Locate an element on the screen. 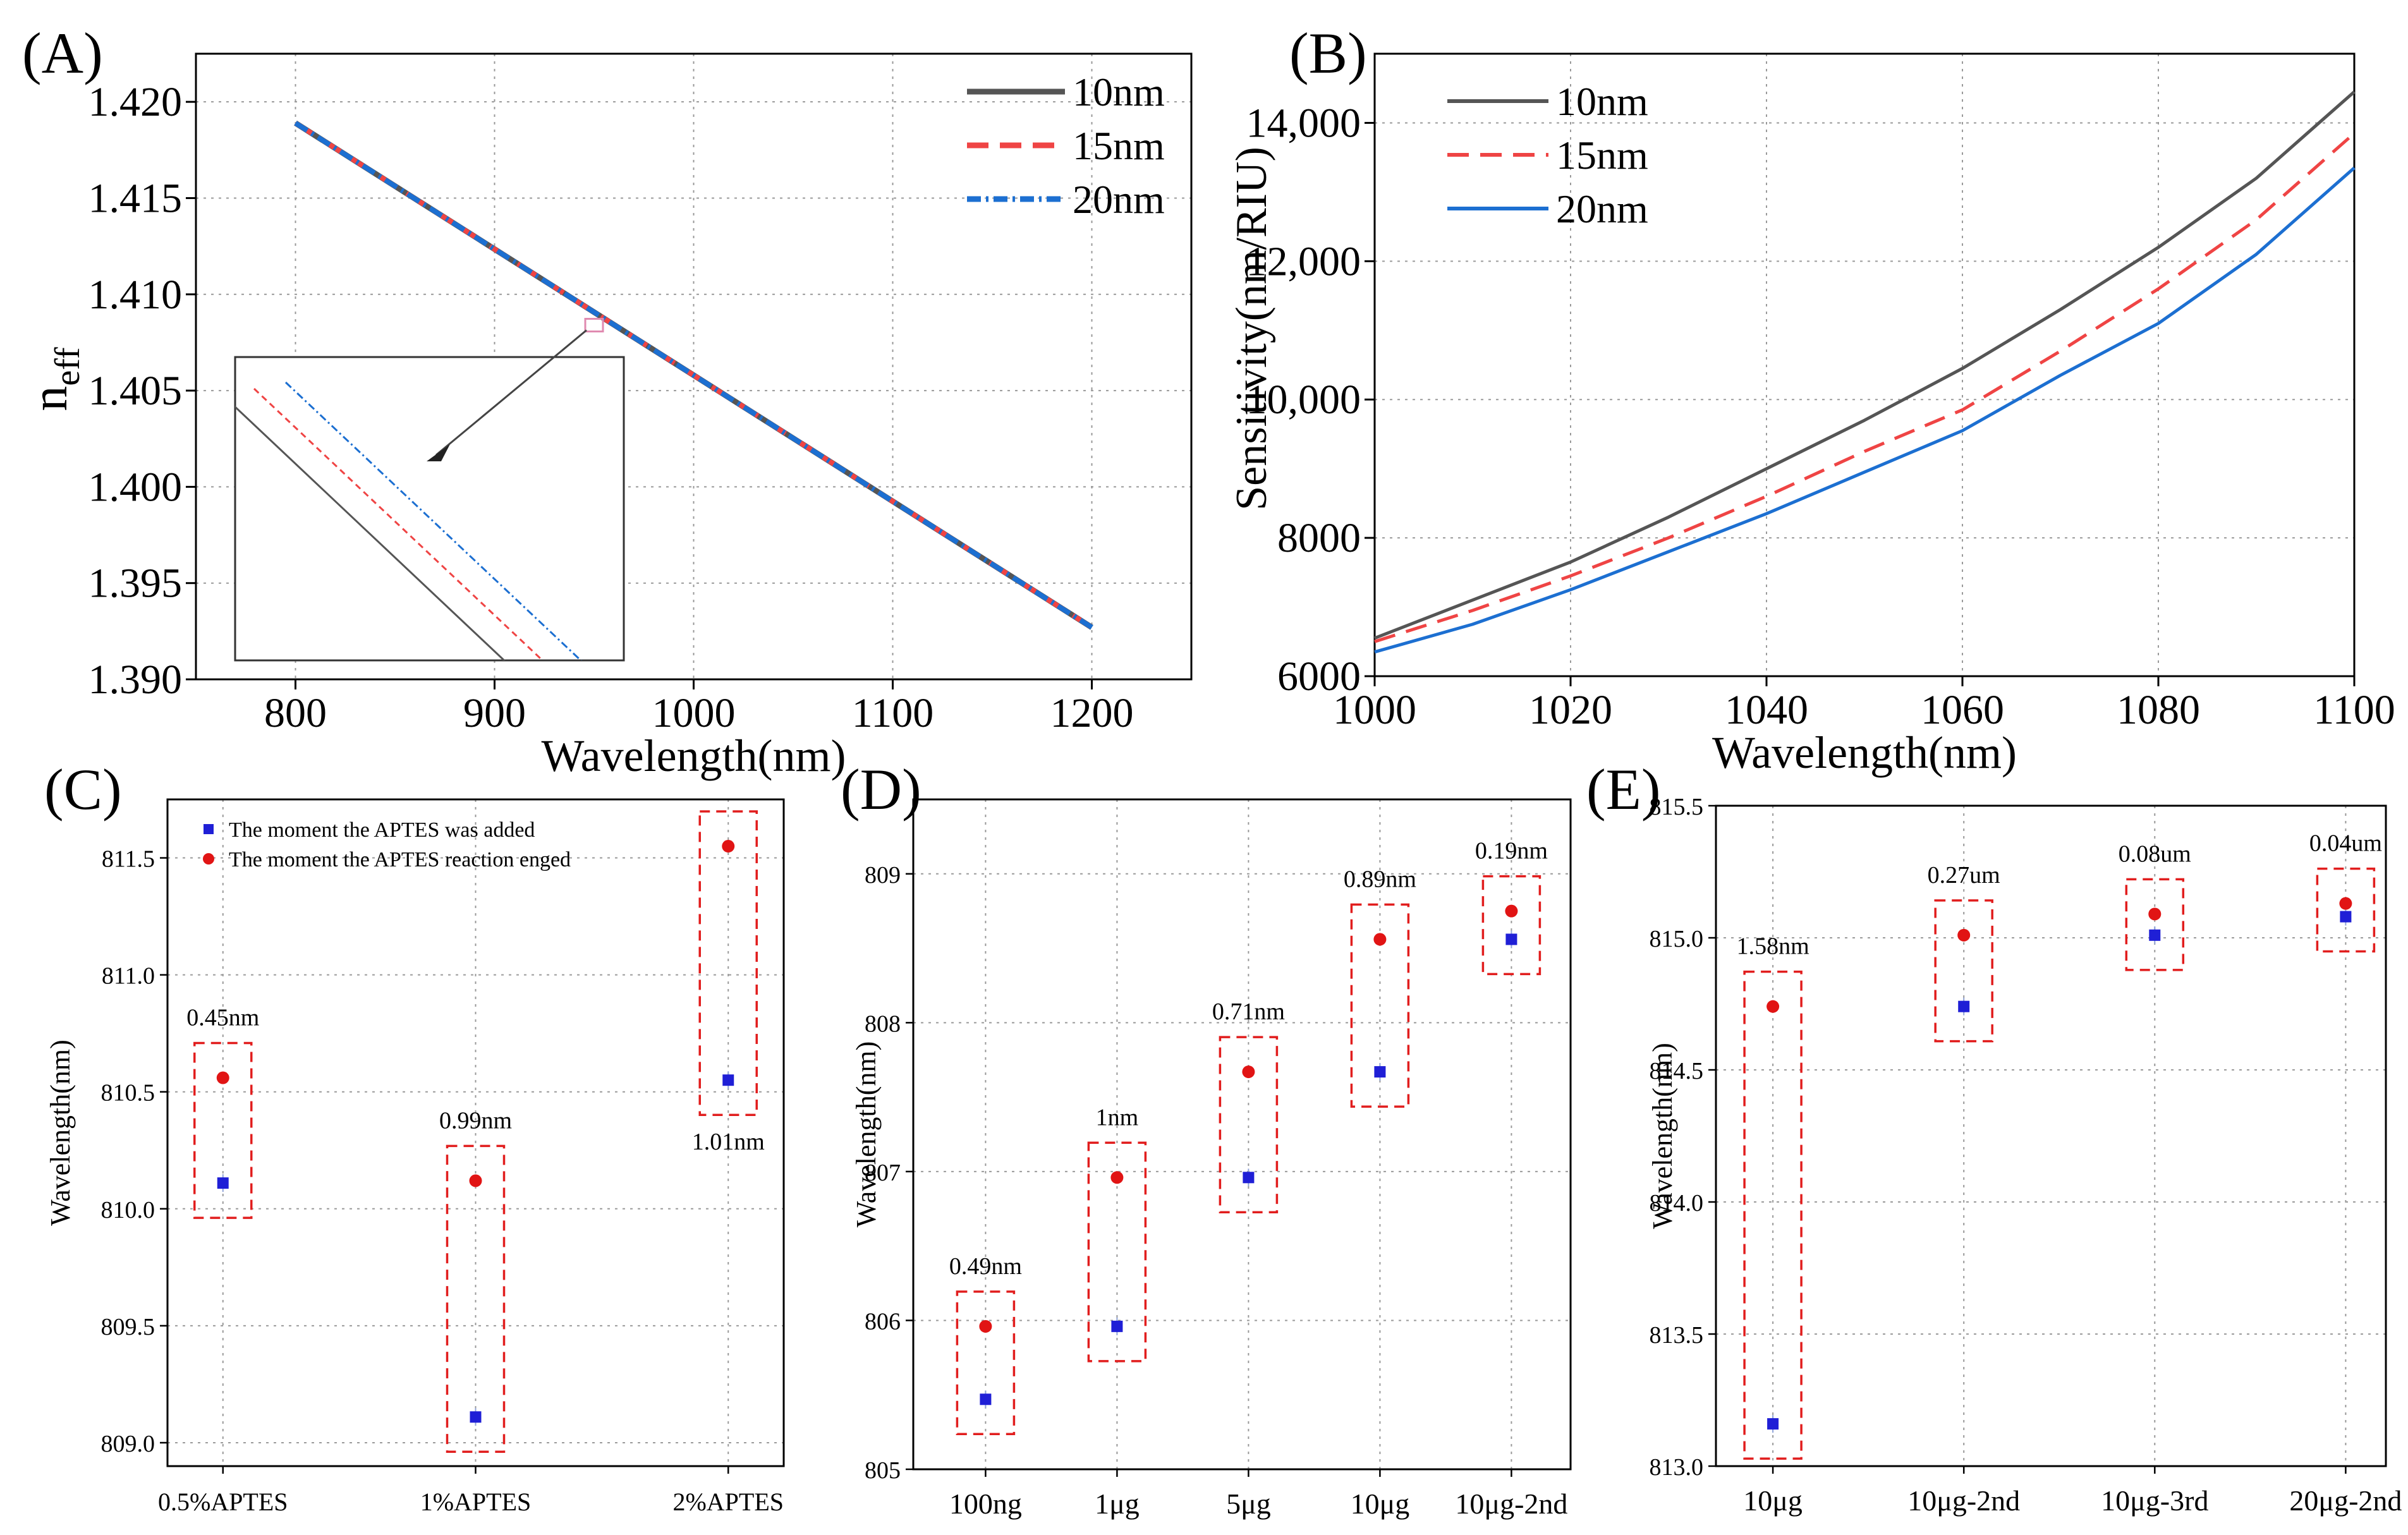 This screenshot has width=2408, height=1535. zoom-arrow-head-A is located at coordinates (438, 453).